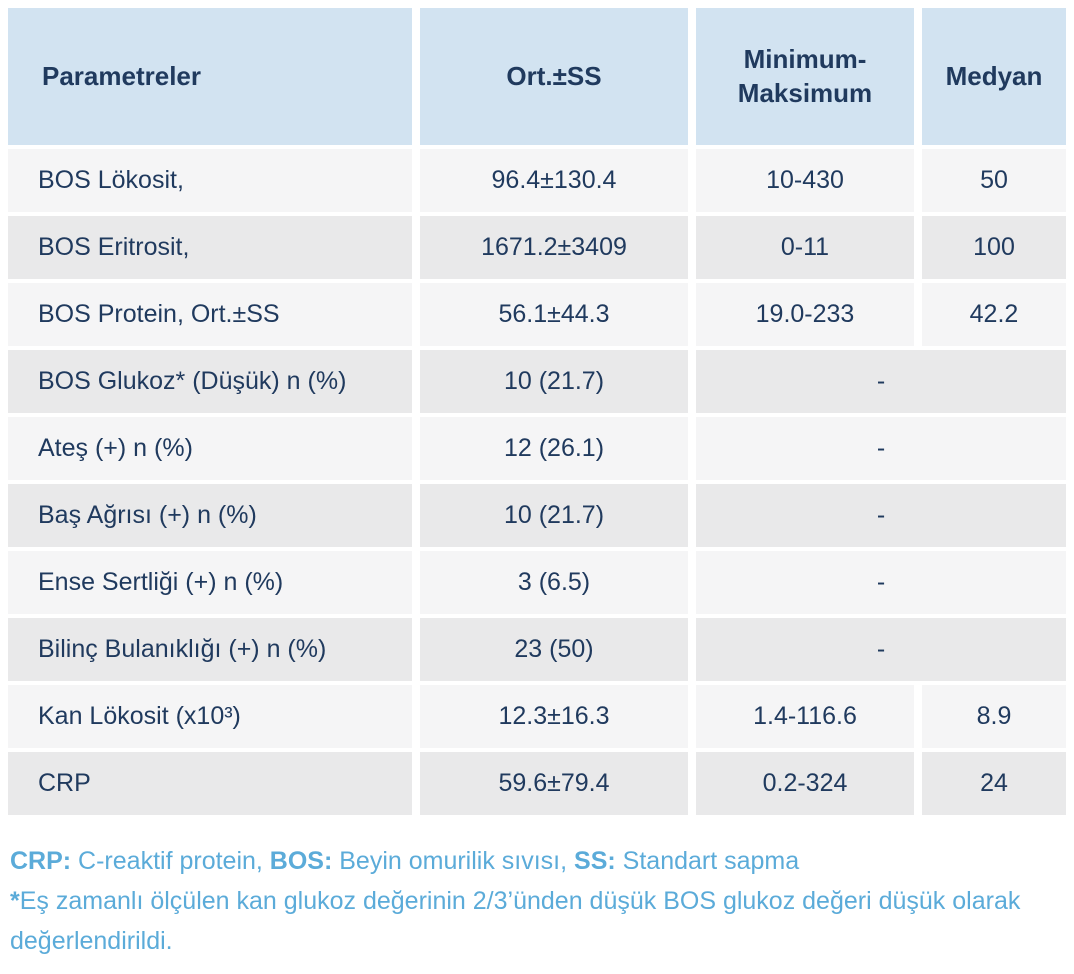  What do you see at coordinates (554, 180) in the screenshot?
I see `ort-ss-cell: 96.4±130.4` at bounding box center [554, 180].